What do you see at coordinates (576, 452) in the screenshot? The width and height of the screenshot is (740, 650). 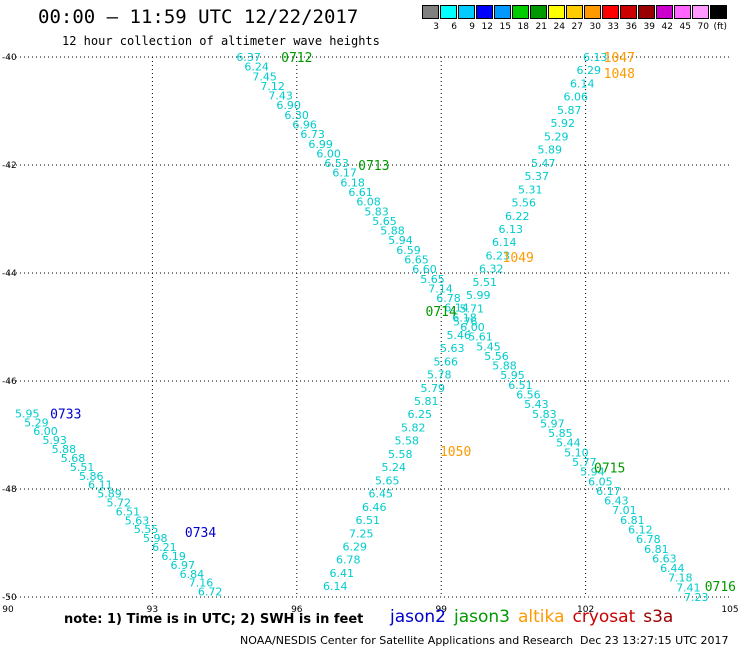 I see `wave-height-value: 5.10` at bounding box center [576, 452].